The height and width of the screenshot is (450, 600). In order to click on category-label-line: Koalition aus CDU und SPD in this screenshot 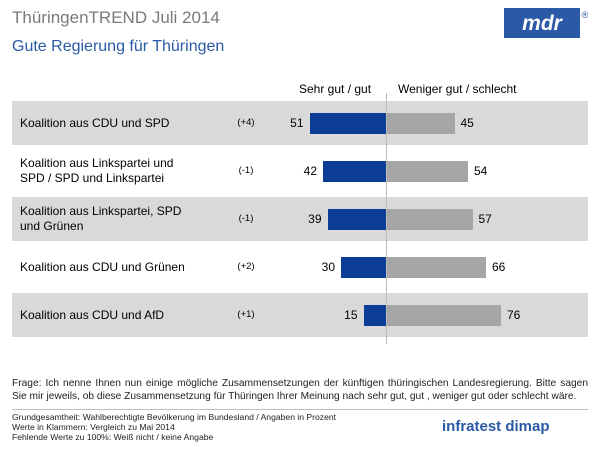, I will do `click(95, 122)`.